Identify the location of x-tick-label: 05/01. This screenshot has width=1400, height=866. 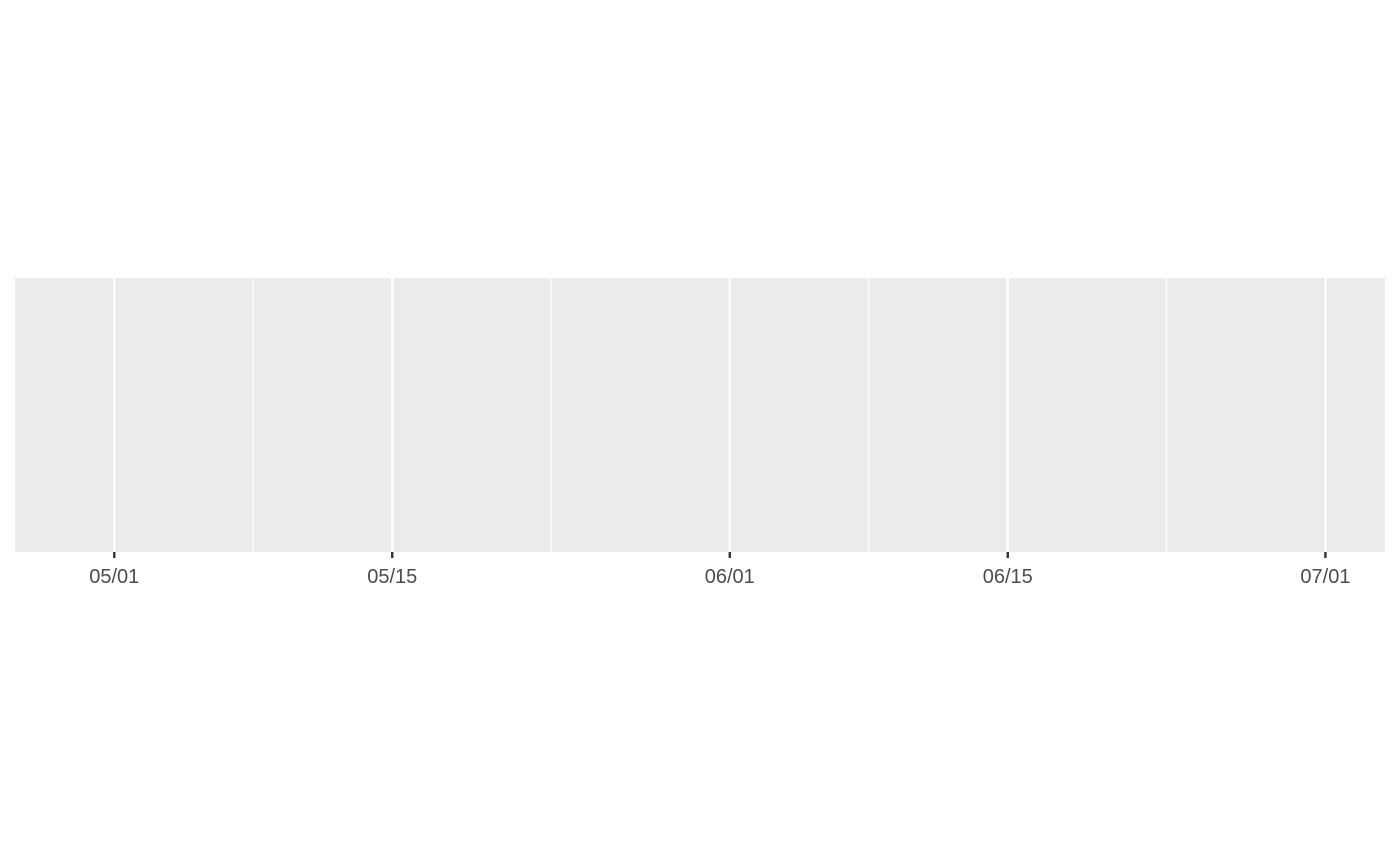
(114, 577).